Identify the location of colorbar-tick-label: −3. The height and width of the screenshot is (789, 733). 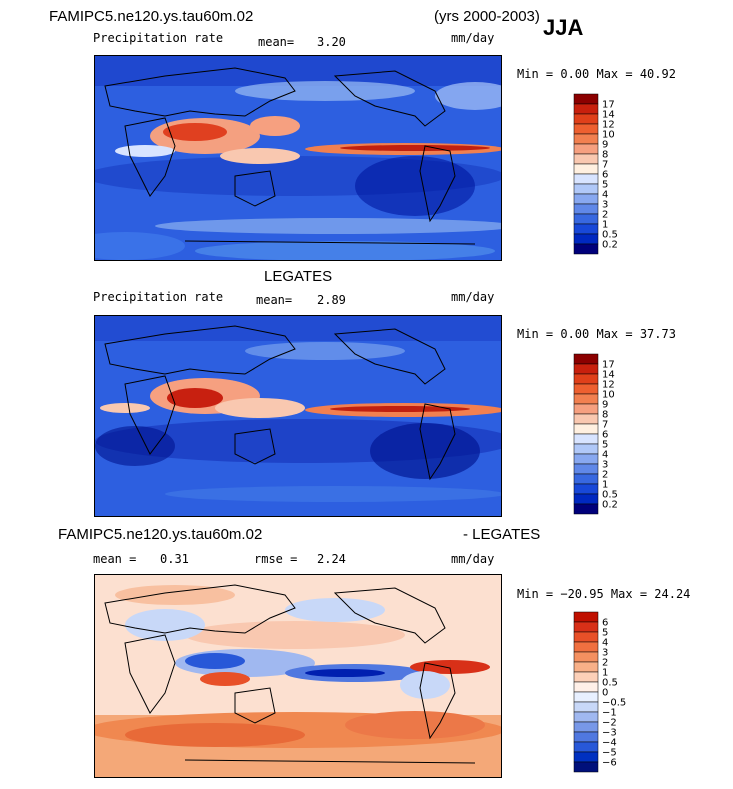
(609, 733).